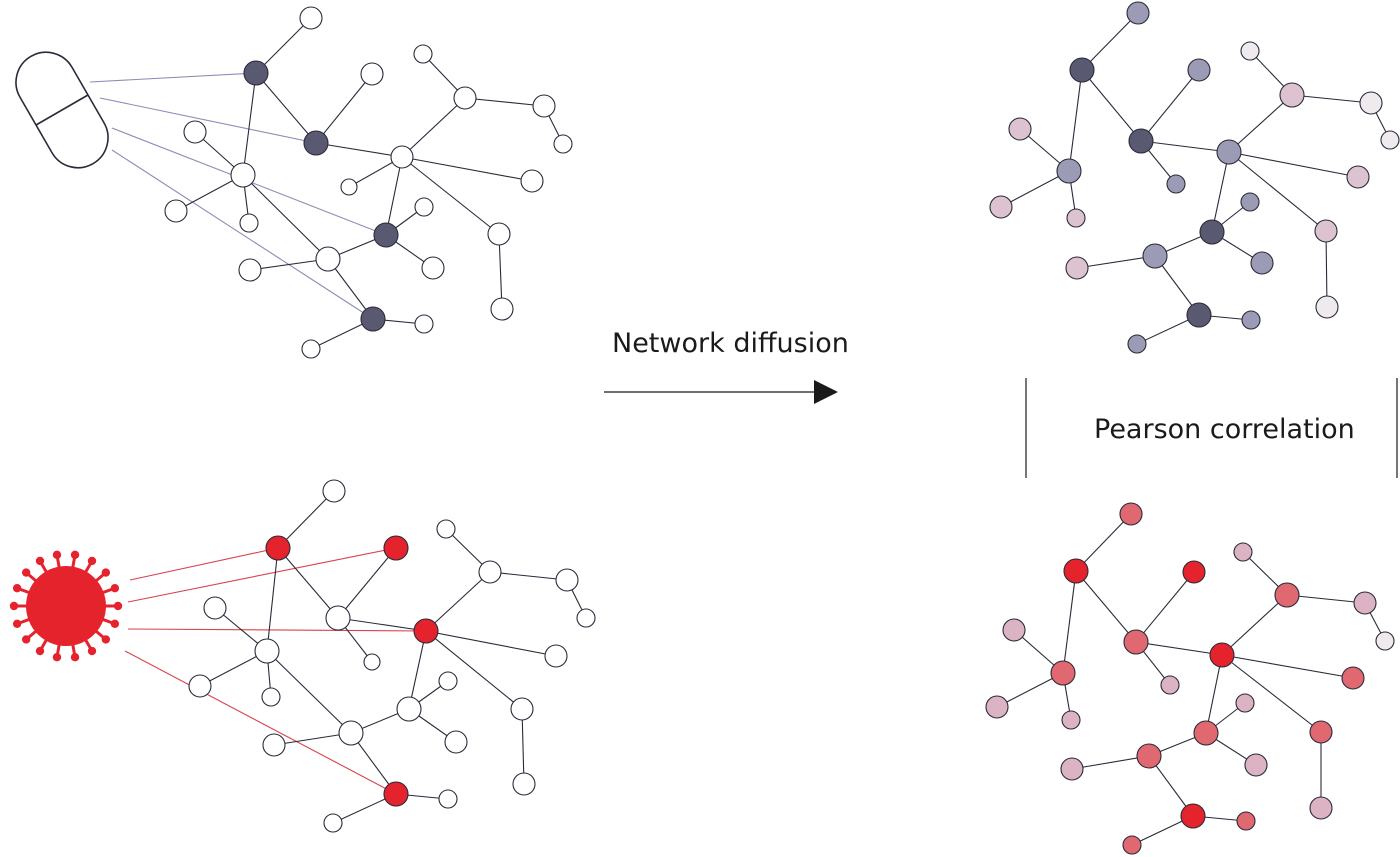 The image size is (1400, 857). I want to click on right-arrow-icon, so click(721, 392).